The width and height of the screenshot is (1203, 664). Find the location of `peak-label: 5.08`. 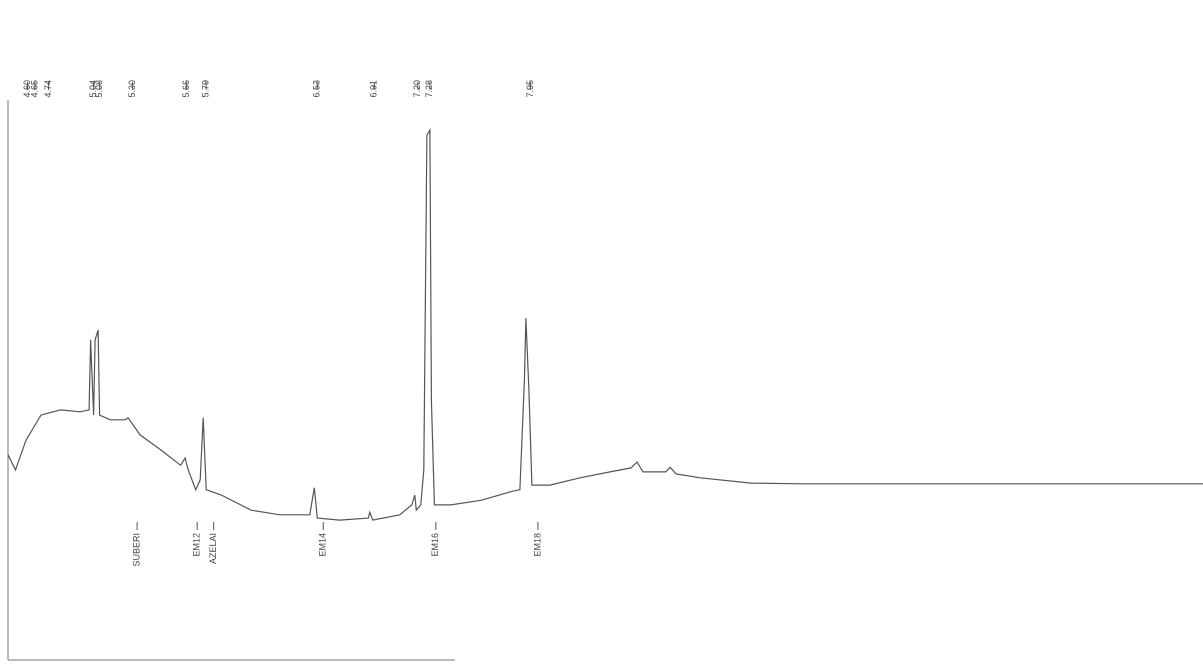

peak-label: 5.08 is located at coordinates (99, 89).